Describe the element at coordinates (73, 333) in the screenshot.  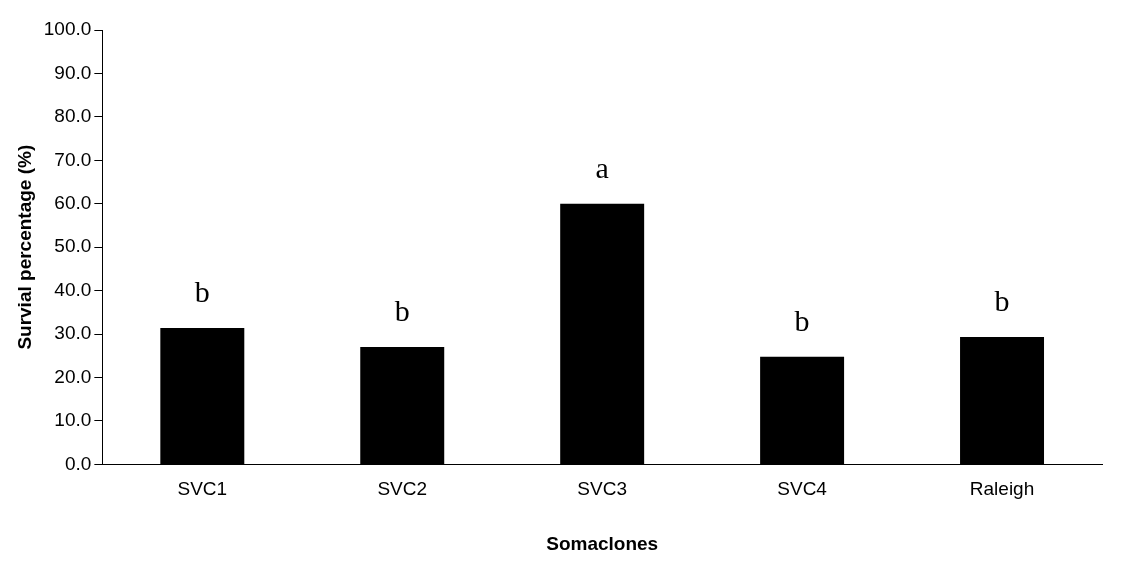
I see `y-tick-label: 30.0` at that location.